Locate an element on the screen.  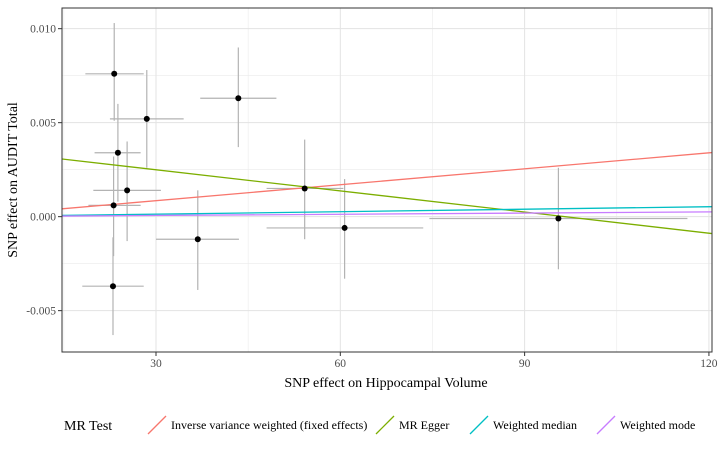
x-tick-label: 60 is located at coordinates (341, 364).